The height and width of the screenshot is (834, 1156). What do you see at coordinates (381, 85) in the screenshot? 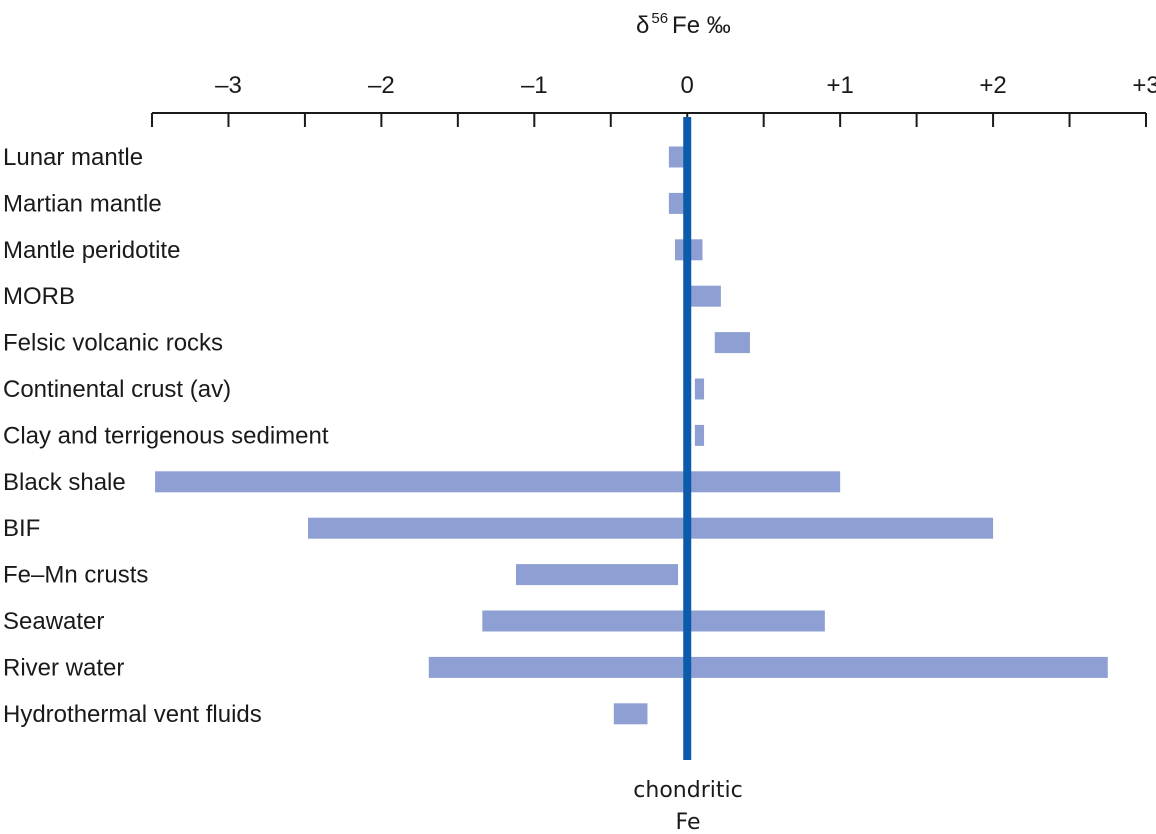
I see `x-tick-label: –2` at bounding box center [381, 85].